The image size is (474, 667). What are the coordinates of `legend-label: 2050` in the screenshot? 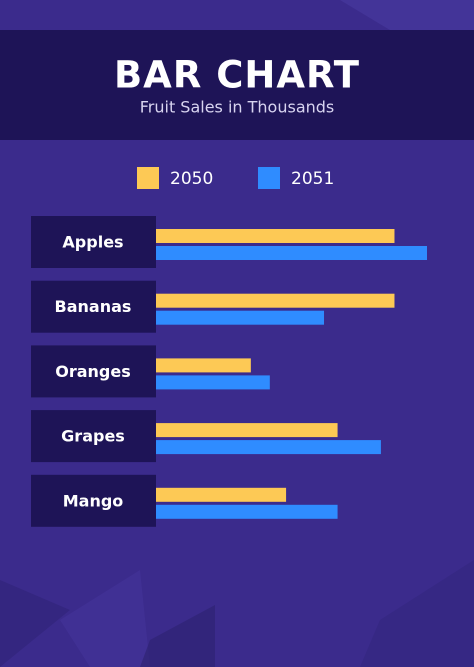 It's located at (191, 179).